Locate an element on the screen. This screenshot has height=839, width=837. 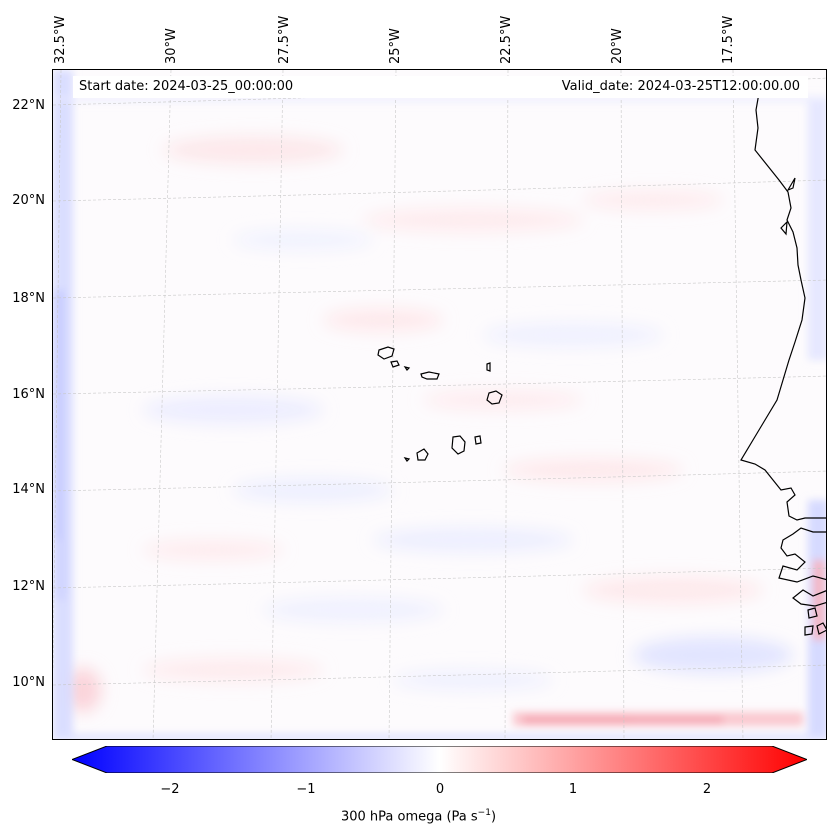
colorbar-tick-2: 2 is located at coordinates (707, 789).